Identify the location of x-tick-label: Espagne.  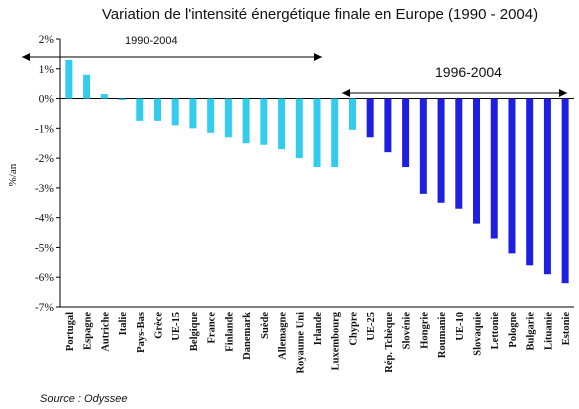
(88, 331).